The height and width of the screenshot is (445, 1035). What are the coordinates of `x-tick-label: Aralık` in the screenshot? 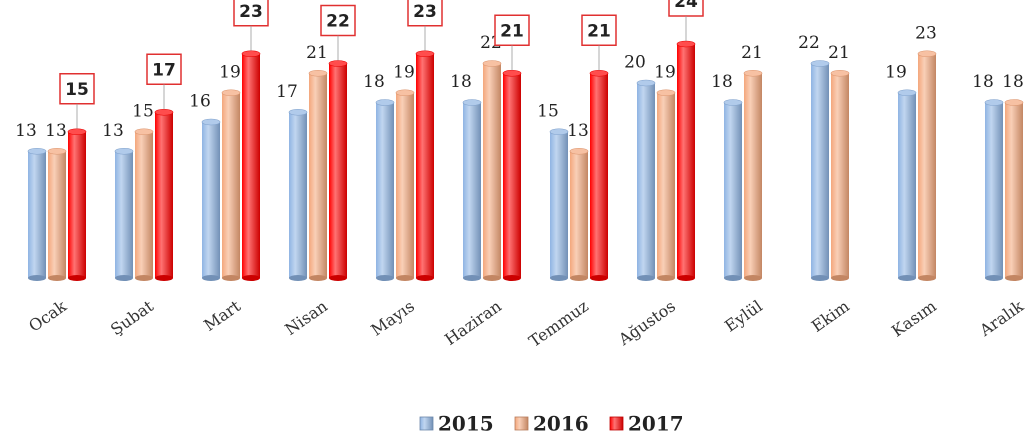 It's located at (1001, 318).